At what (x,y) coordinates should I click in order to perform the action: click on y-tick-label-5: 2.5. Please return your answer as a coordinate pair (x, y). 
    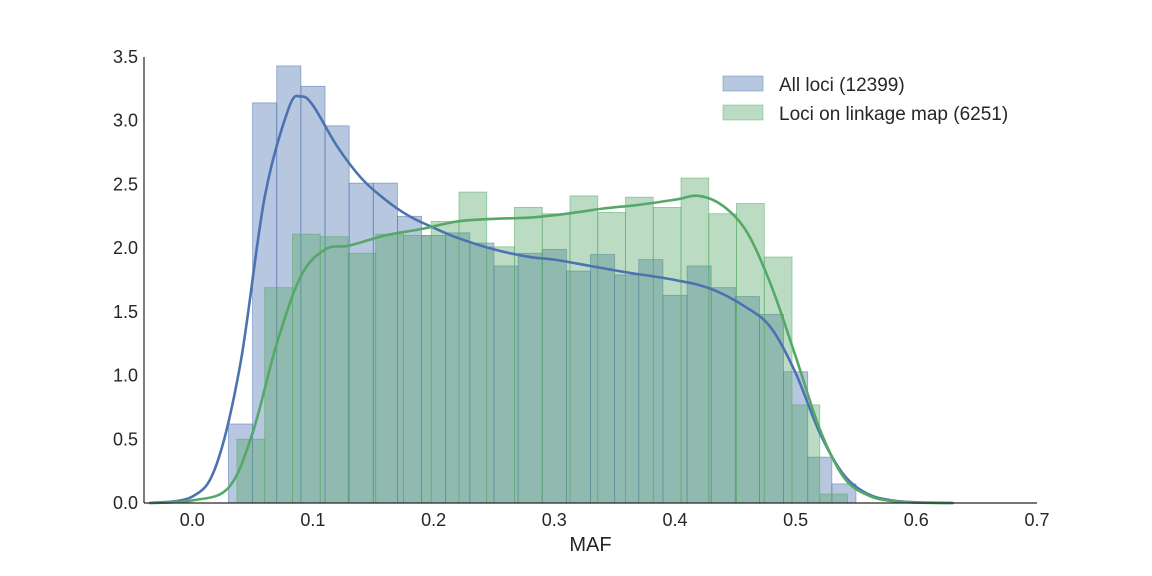
    Looking at the image, I should click on (125, 184).